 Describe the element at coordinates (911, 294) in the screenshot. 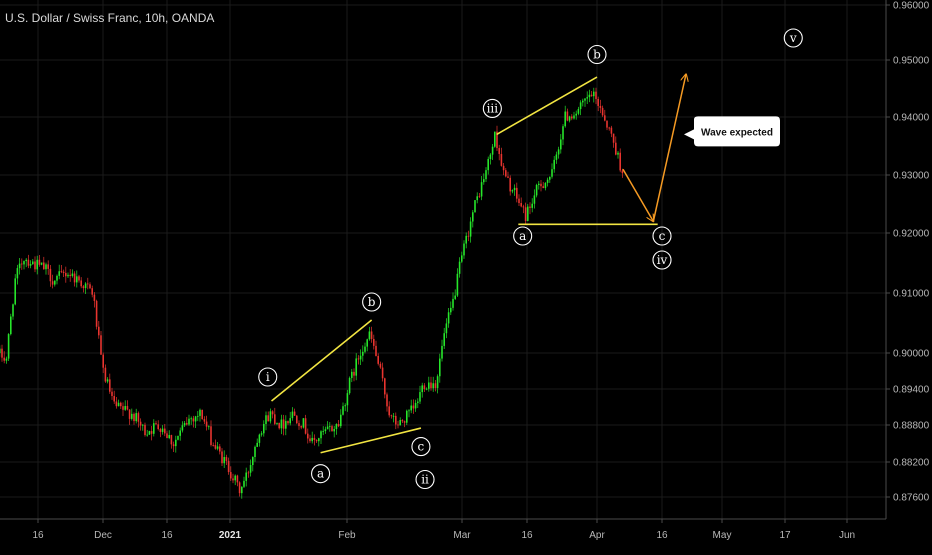

I see `y-tick-label: 0.91000` at that location.